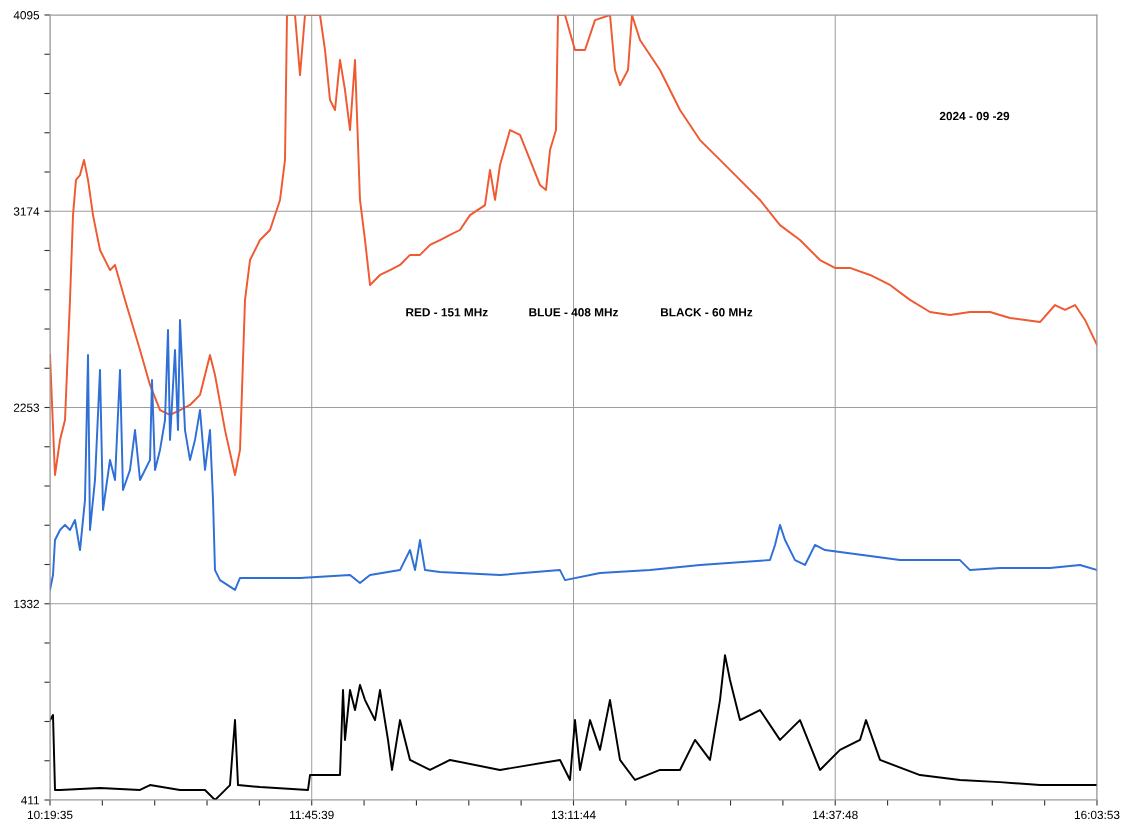 This screenshot has height=834, width=1123. I want to click on y-tick-label: 3174, so click(26, 211).